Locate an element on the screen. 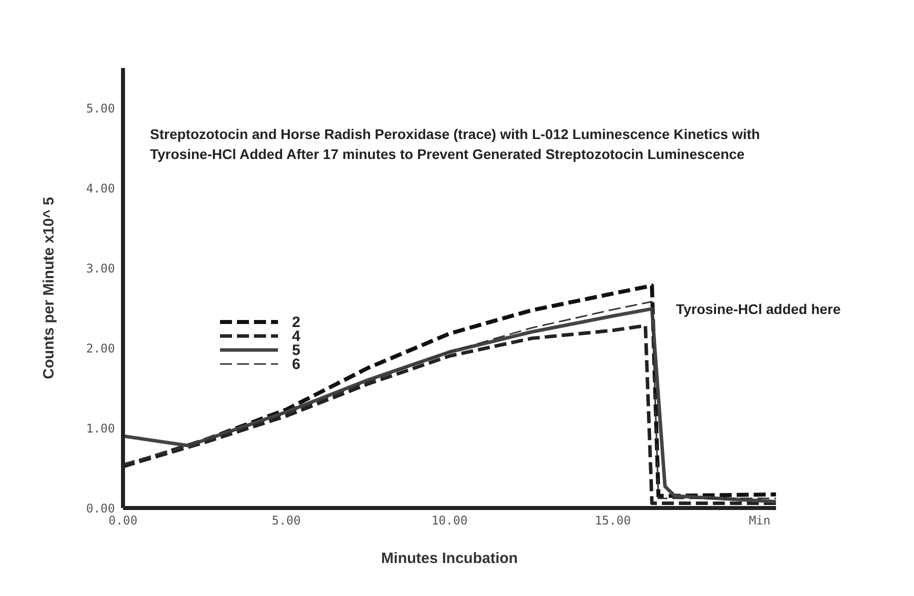  x-axis-title: Minutes Incubation is located at coordinates (449, 558).